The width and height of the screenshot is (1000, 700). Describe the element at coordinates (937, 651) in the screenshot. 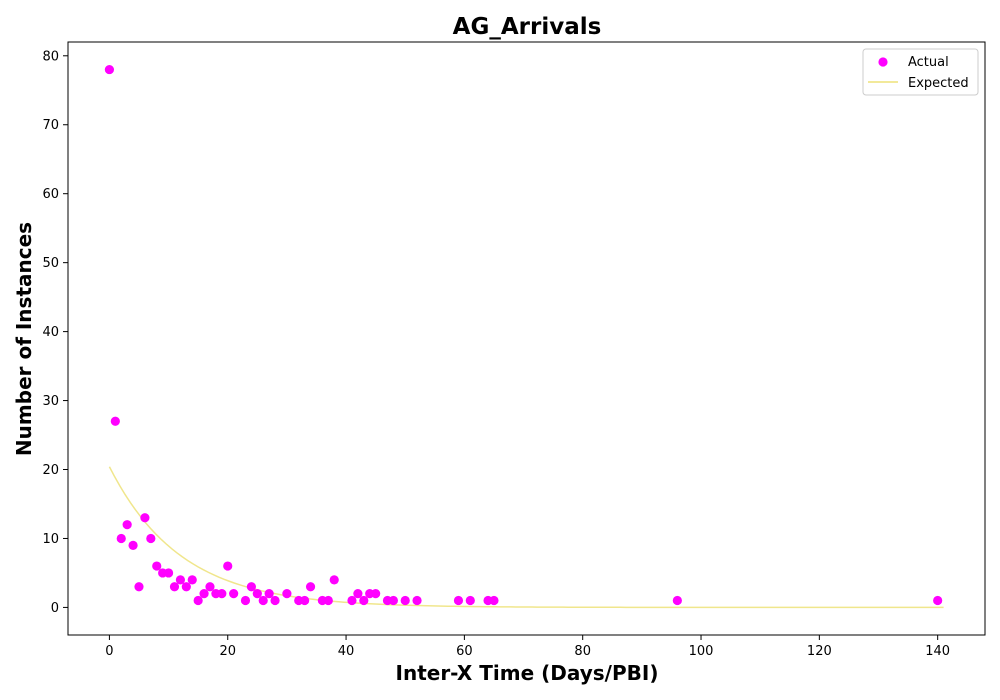

I see `x-tick-label: 140` at that location.